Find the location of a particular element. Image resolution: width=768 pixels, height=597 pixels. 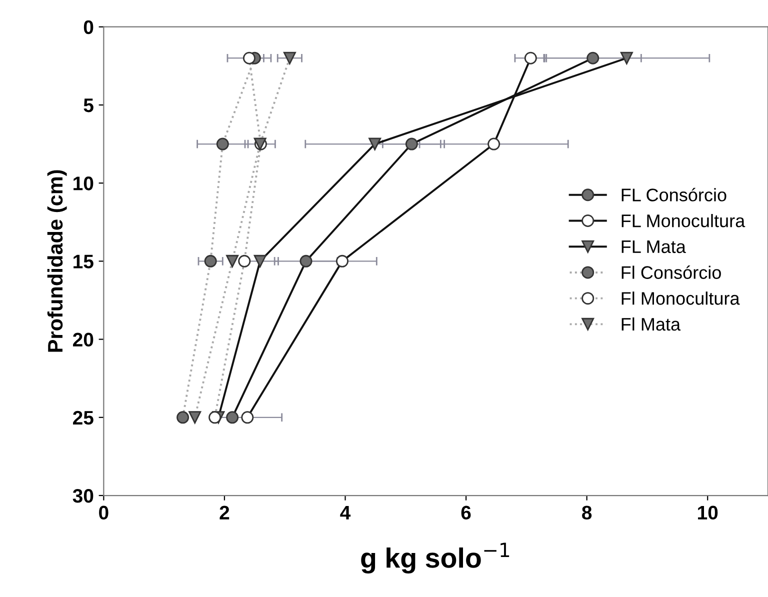

y-tick-label: 5 is located at coordinates (89, 105).